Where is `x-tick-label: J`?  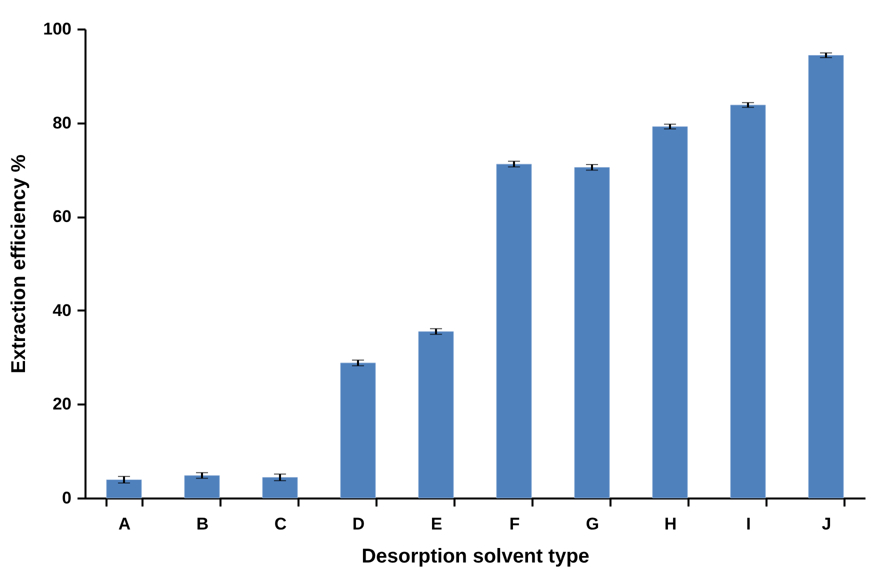 x-tick-label: J is located at coordinates (827, 524).